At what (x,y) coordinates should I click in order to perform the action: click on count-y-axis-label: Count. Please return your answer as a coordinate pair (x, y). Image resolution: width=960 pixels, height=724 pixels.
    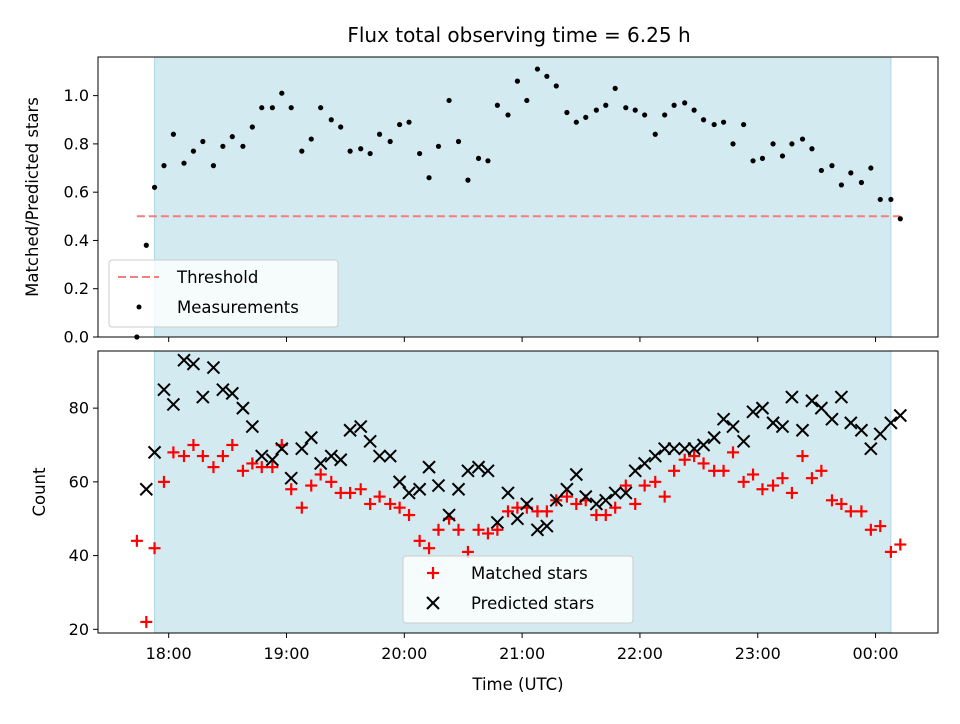
    Looking at the image, I should click on (39, 492).